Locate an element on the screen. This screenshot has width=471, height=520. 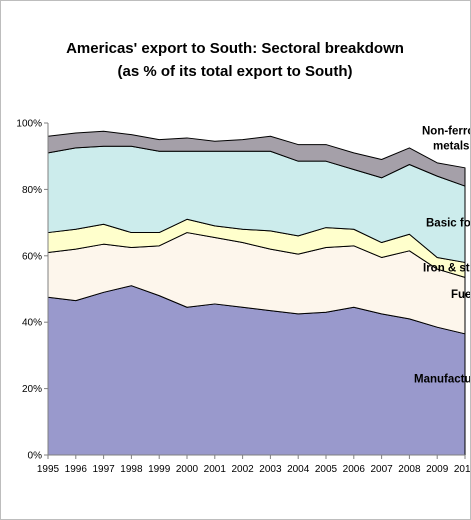
x-tick-label: 1999 is located at coordinates (159, 469).